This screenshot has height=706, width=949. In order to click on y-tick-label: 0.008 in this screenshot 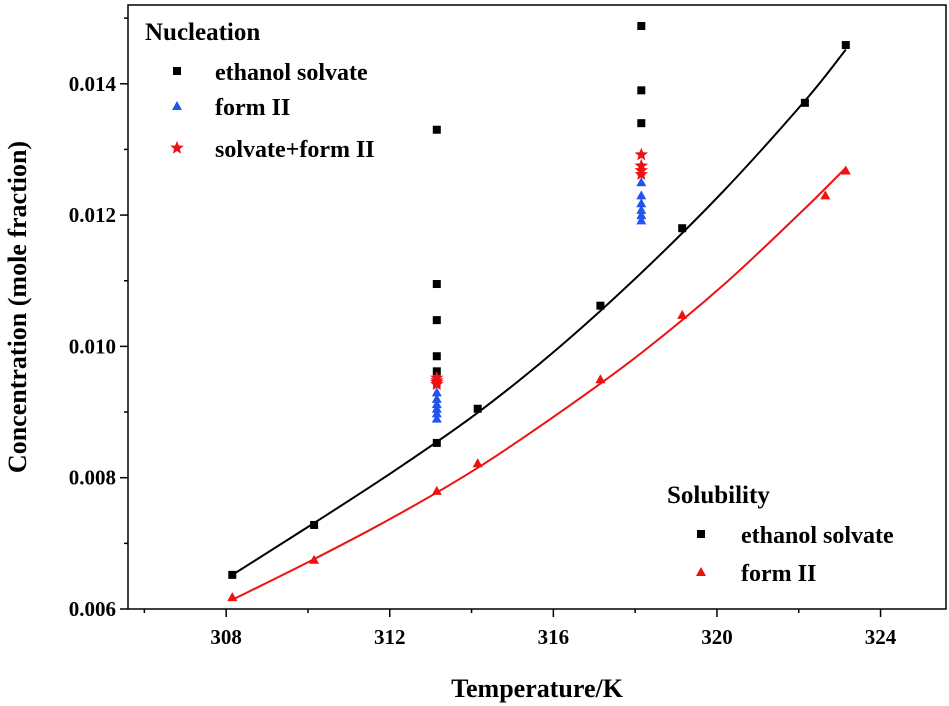, I will do `click(92, 478)`.